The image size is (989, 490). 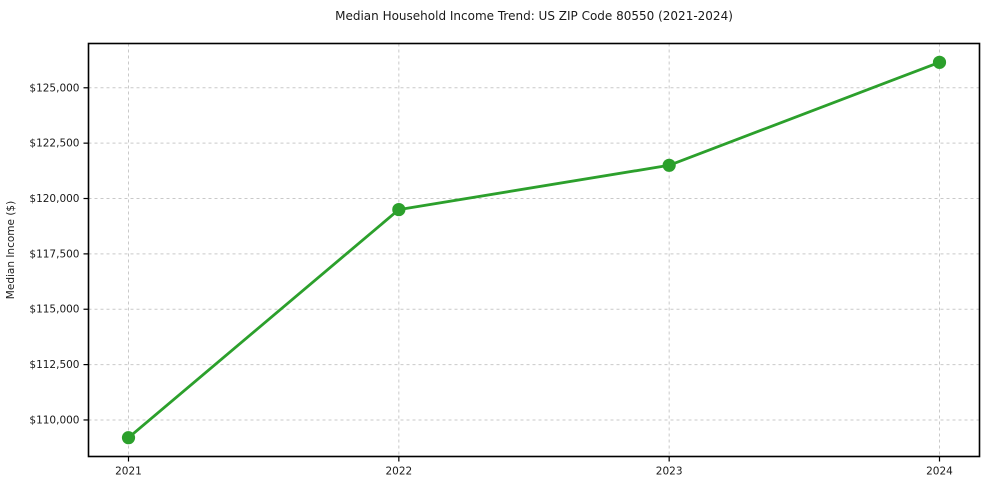 What do you see at coordinates (54, 144) in the screenshot?
I see `y-tick-label: $122,500` at bounding box center [54, 144].